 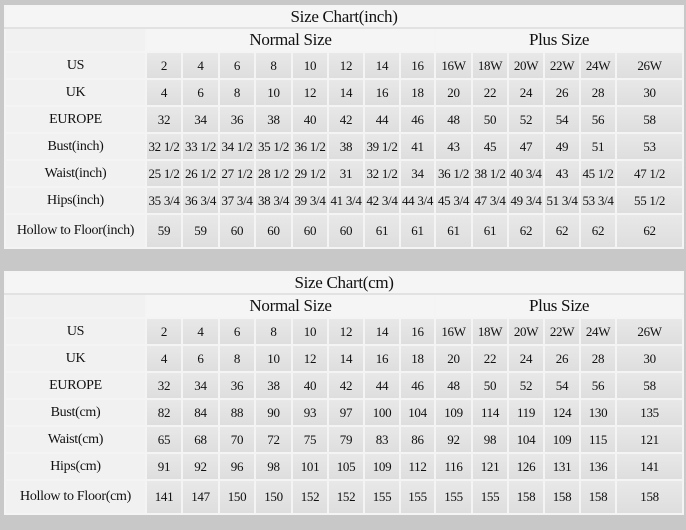 What do you see at coordinates (562, 119) in the screenshot?
I see `table-cell: 54` at bounding box center [562, 119].